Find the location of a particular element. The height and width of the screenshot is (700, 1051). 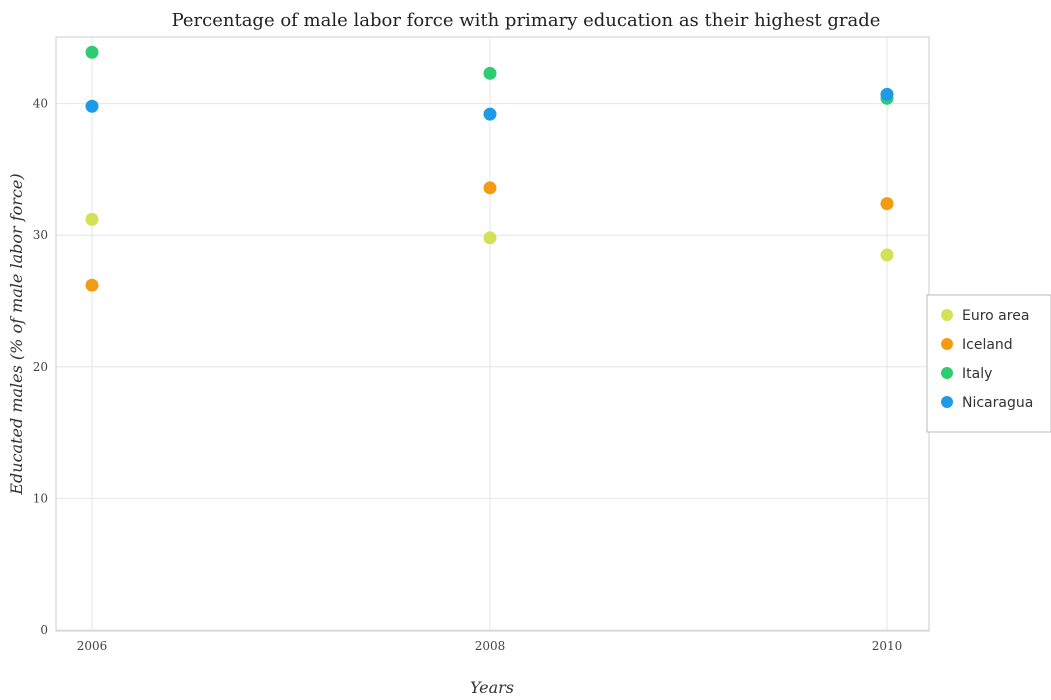

x-tick-label: 2006 is located at coordinates (92, 646).